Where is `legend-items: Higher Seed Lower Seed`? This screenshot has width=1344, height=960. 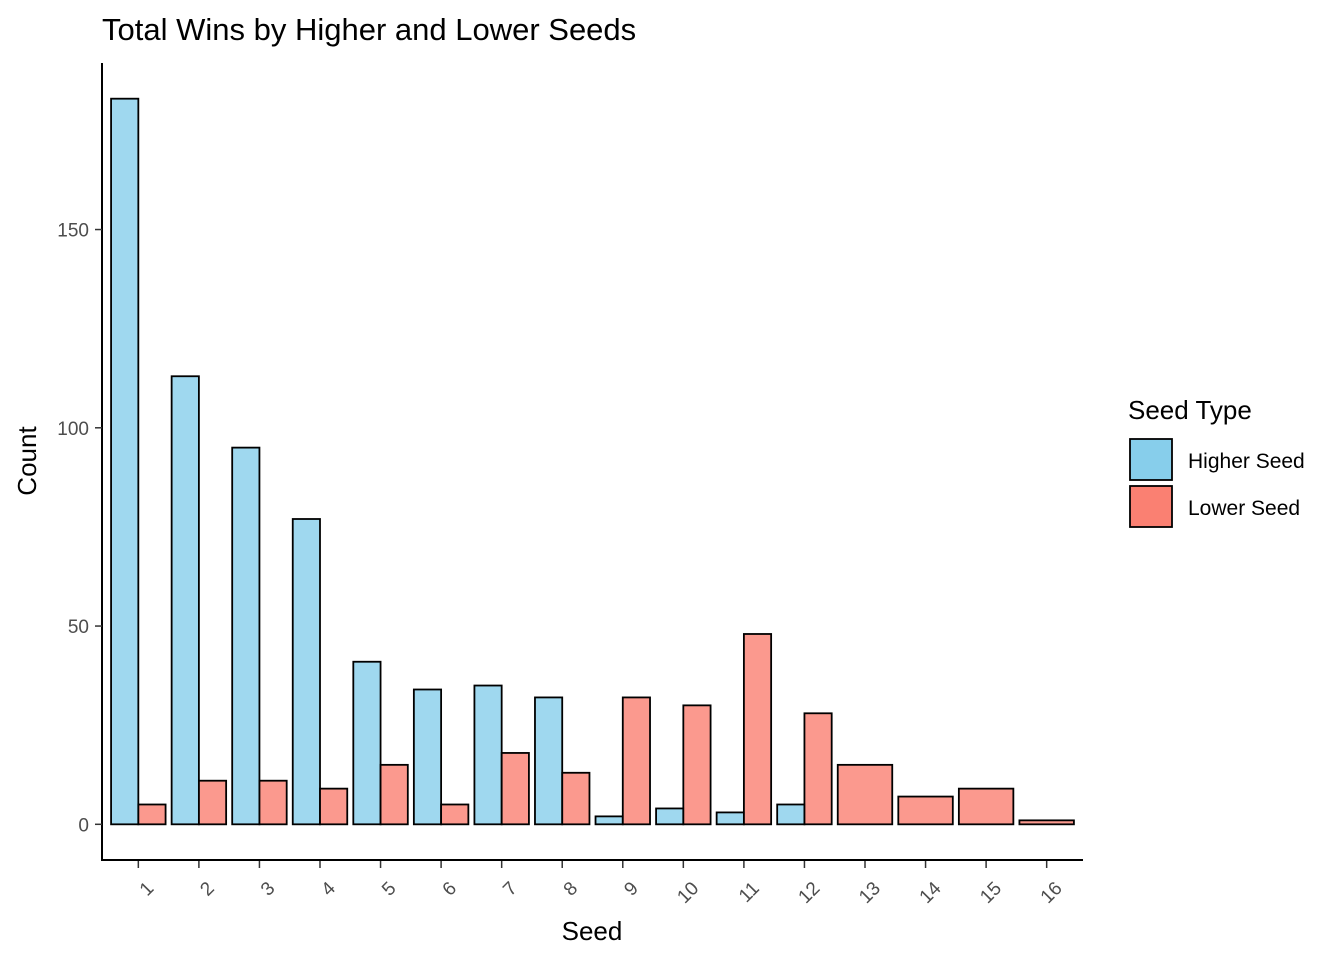 legend-items: Higher Seed Lower Seed is located at coordinates (1217, 483).